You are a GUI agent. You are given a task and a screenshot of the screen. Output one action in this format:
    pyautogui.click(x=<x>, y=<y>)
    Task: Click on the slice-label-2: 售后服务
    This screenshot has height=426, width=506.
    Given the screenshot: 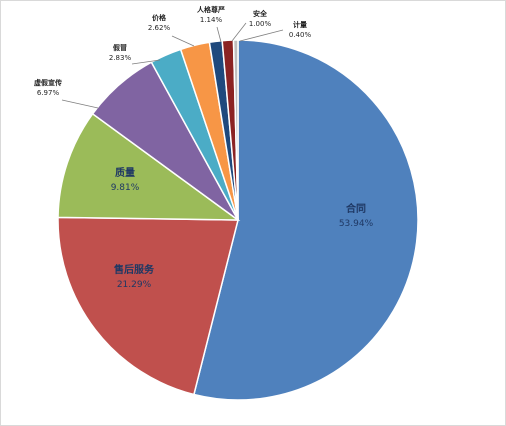 What is the action you would take?
    pyautogui.click(x=134, y=269)
    